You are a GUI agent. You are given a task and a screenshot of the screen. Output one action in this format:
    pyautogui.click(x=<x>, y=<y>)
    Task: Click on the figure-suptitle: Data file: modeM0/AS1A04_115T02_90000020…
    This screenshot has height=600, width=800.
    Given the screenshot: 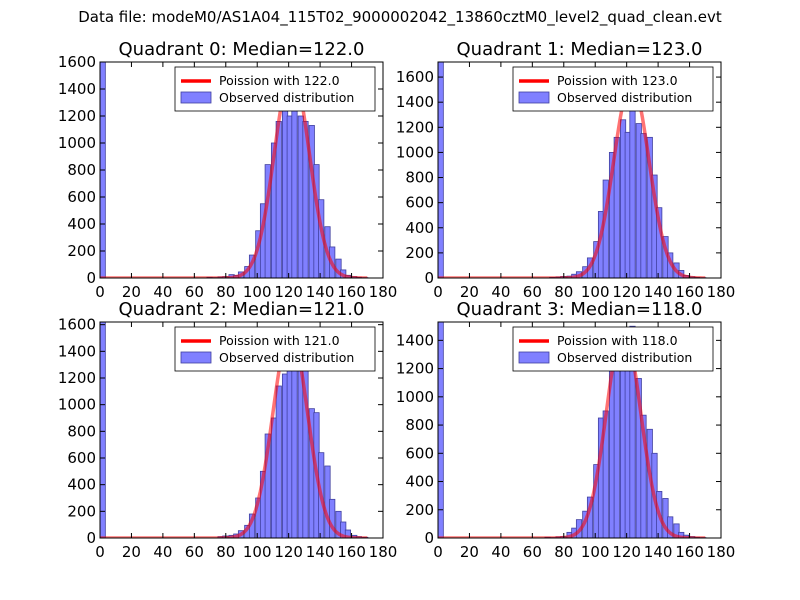 What is the action you would take?
    pyautogui.click(x=400, y=17)
    